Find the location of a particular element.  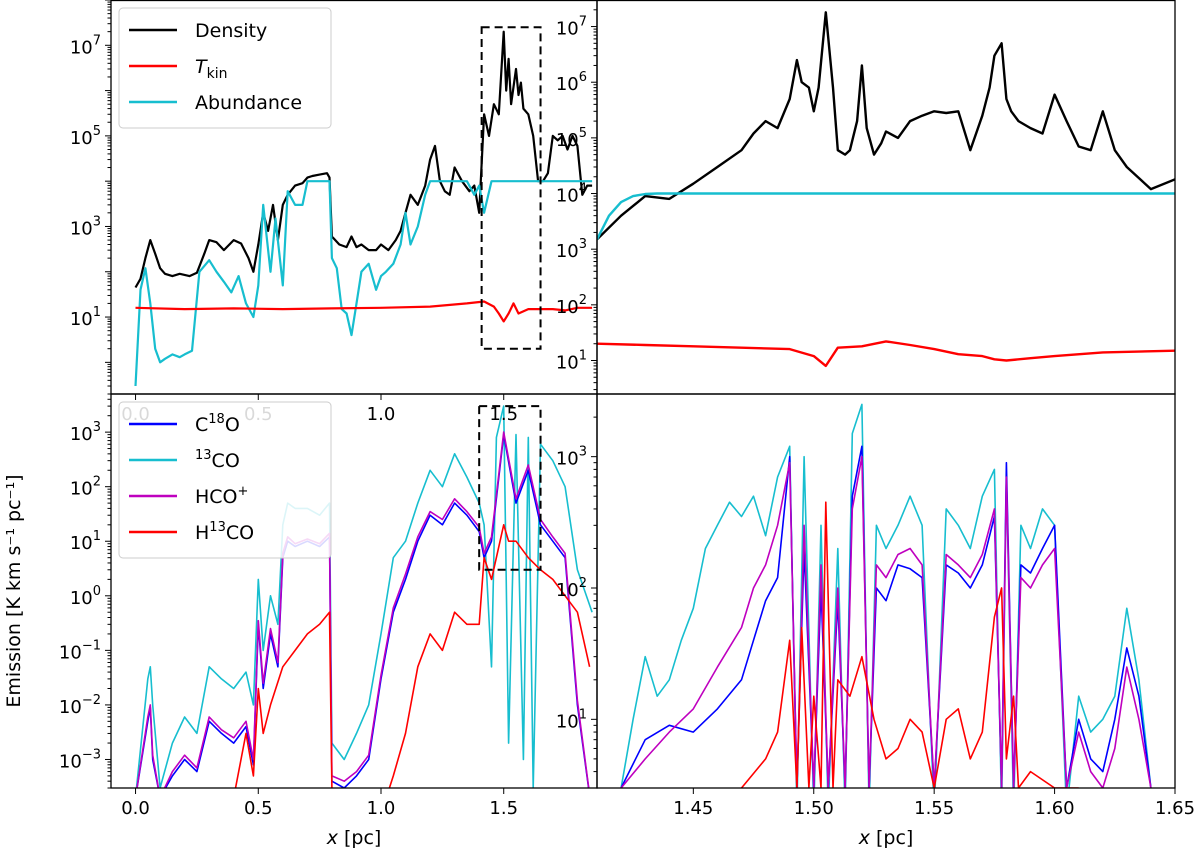

legend-label: Tkin is located at coordinates (211, 69).